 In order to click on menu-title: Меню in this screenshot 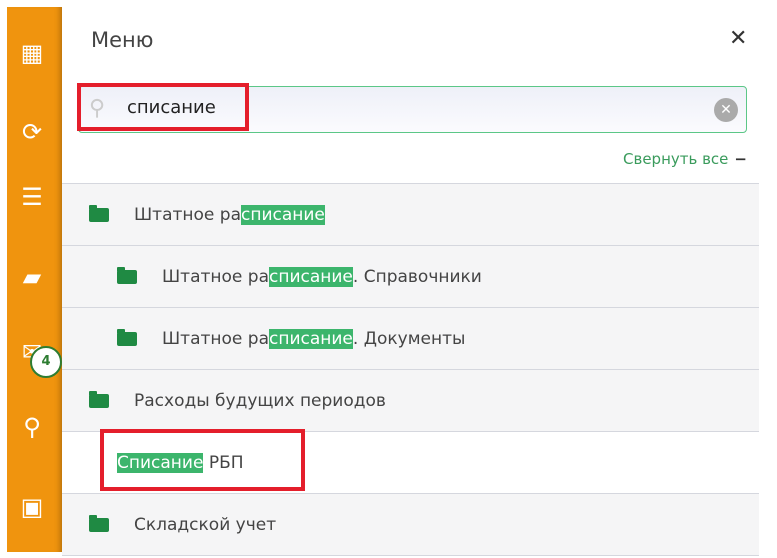, I will do `click(122, 40)`.